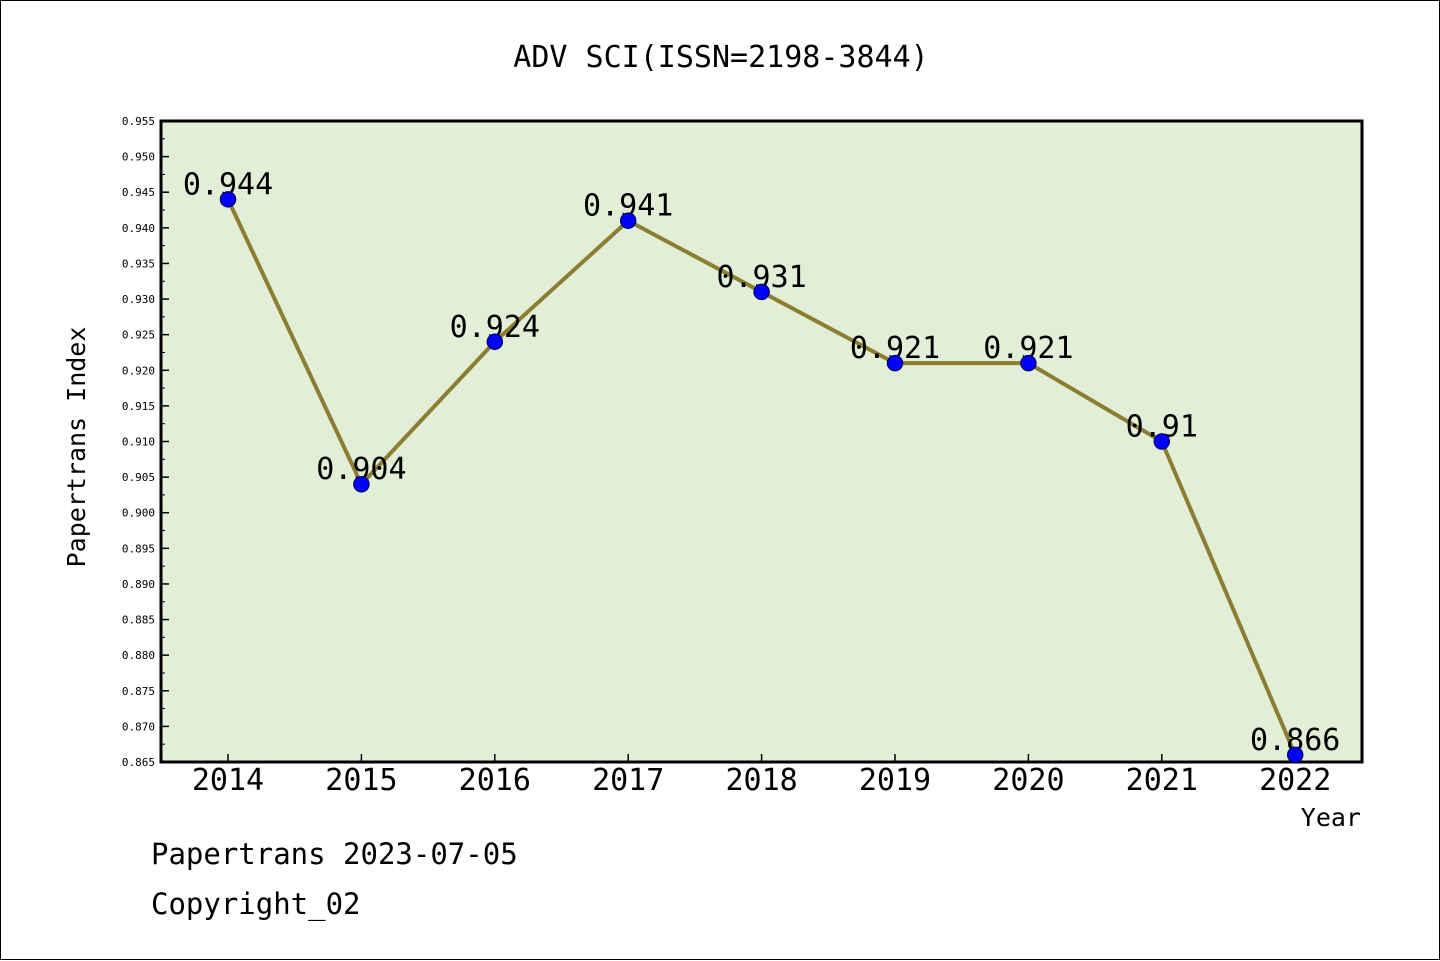  I want to click on x-tick-label: 2016, so click(495, 780).